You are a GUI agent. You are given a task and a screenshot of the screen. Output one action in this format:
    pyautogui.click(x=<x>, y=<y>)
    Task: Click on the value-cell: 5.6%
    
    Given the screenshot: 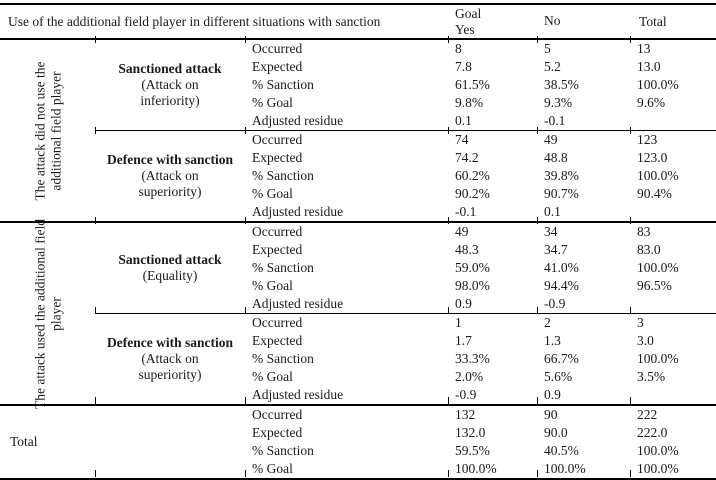 What is the action you would take?
    pyautogui.click(x=558, y=376)
    